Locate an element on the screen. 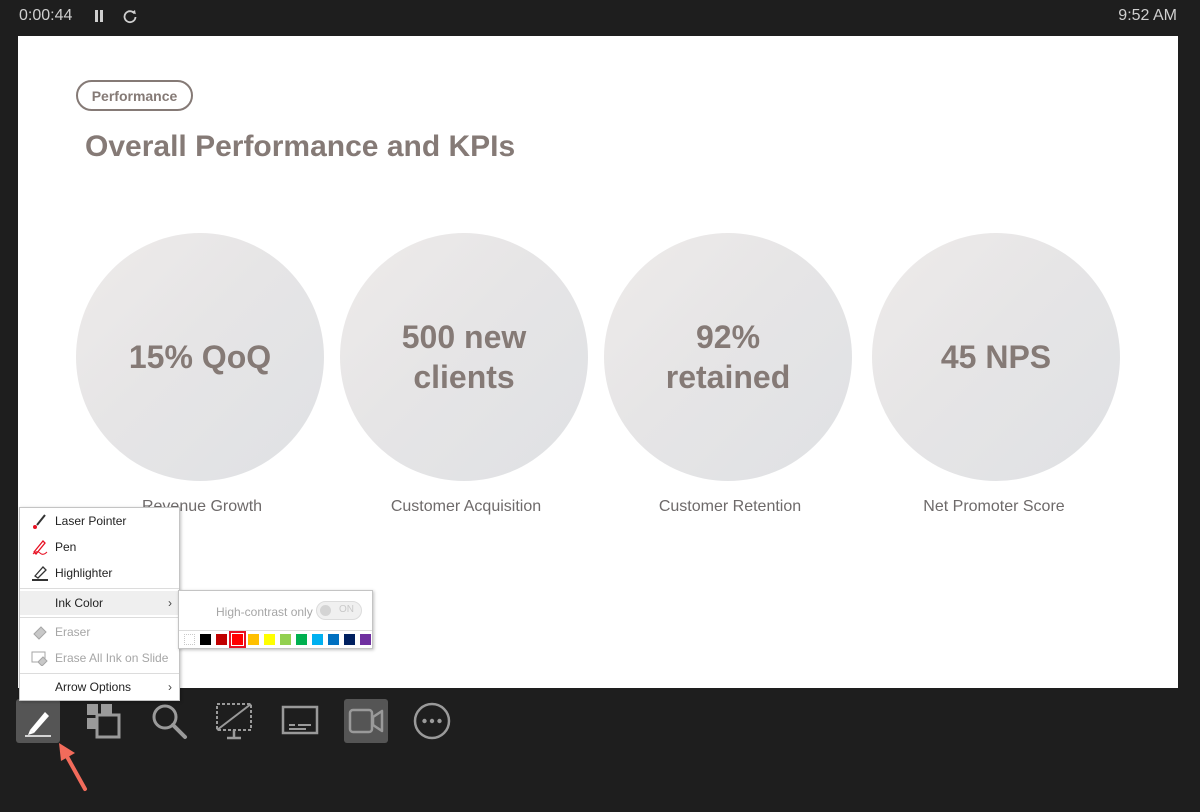  swatch-none is located at coordinates (189, 639).